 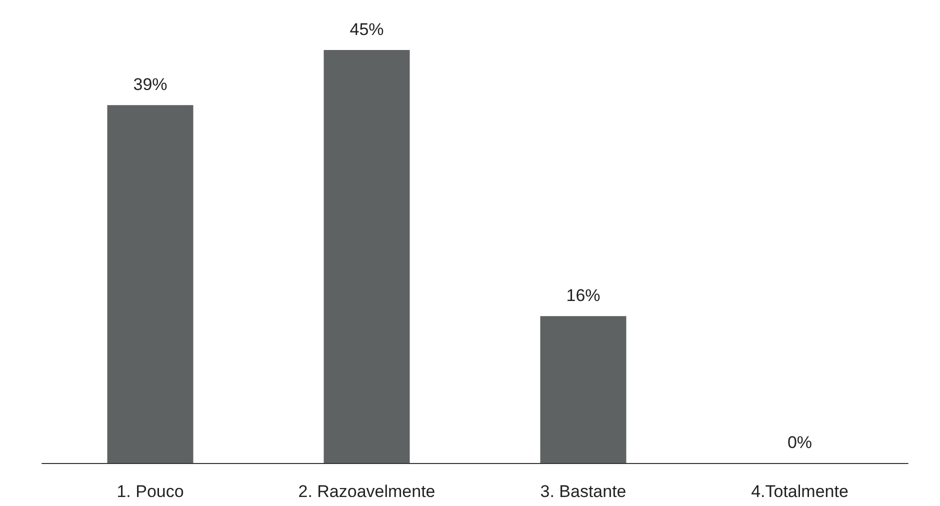 I want to click on data-label: 0%, so click(x=799, y=442).